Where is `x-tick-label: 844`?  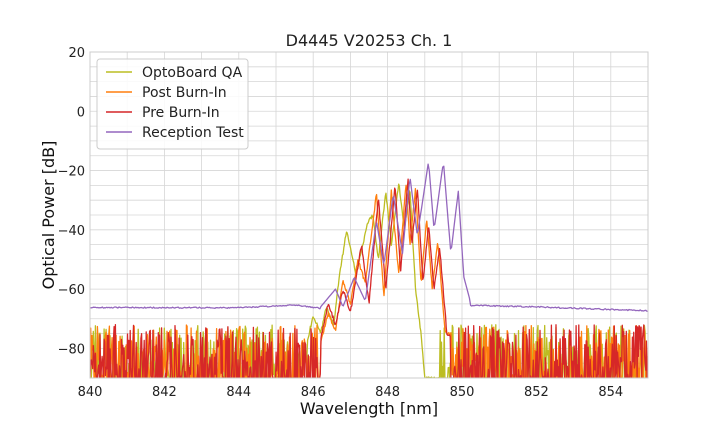
x-tick-label: 844 is located at coordinates (238, 392).